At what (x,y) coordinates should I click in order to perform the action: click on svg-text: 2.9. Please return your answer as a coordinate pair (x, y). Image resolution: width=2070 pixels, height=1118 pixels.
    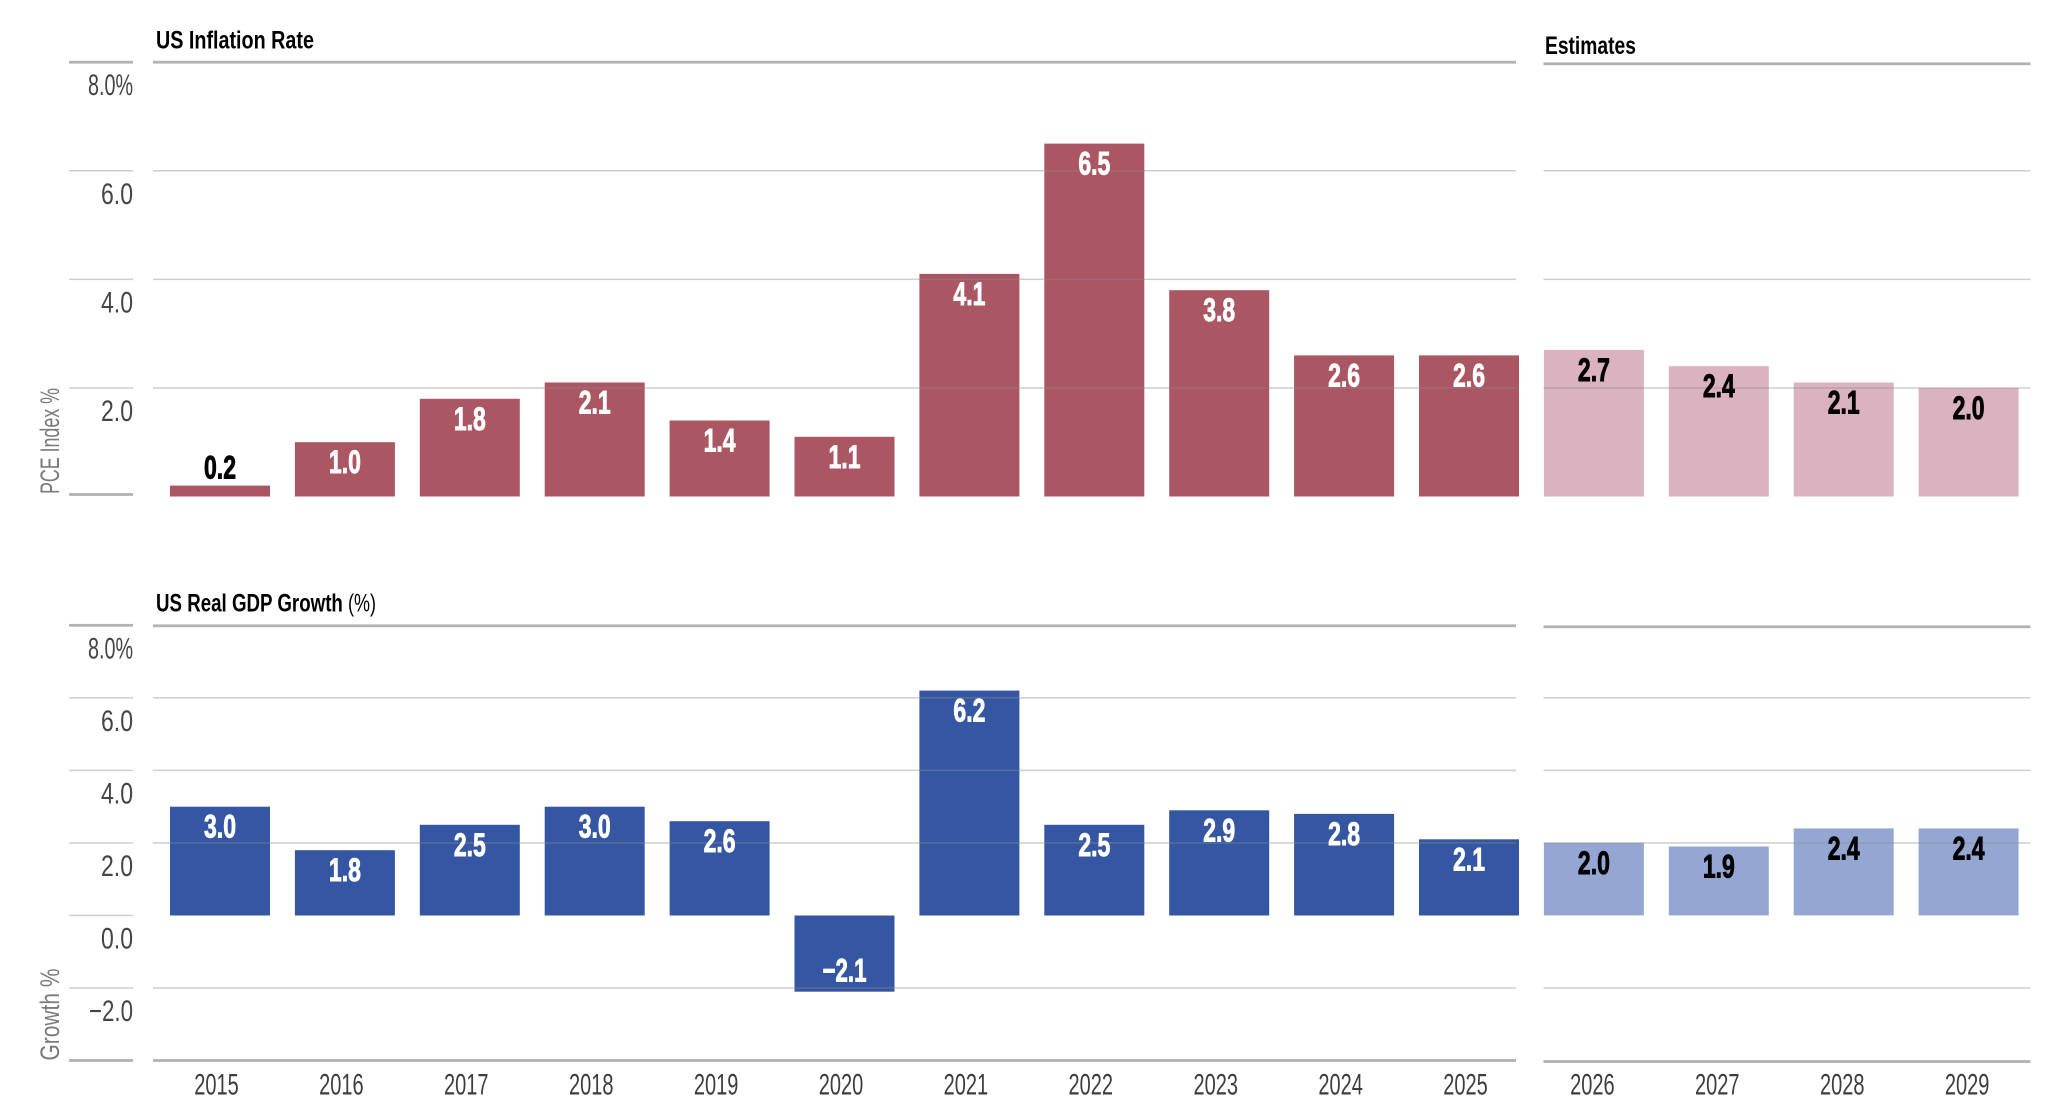
    Looking at the image, I should click on (1219, 831).